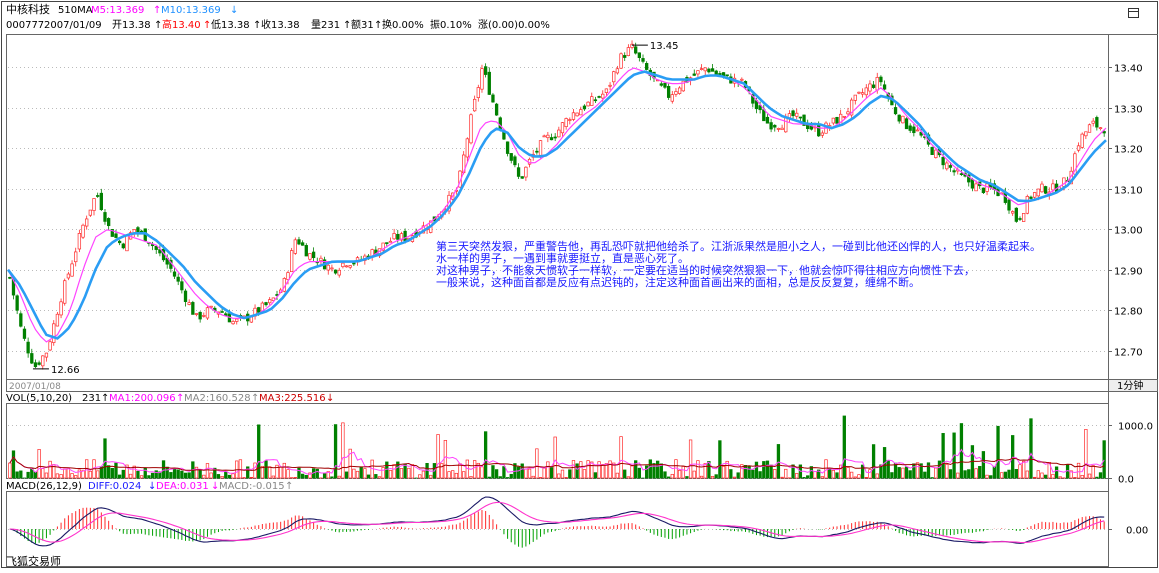 Image resolution: width=1159 pixels, height=573 pixels. Describe the element at coordinates (182, 486) in the screenshot. I see `macd-dea: DEA:0.031` at that location.